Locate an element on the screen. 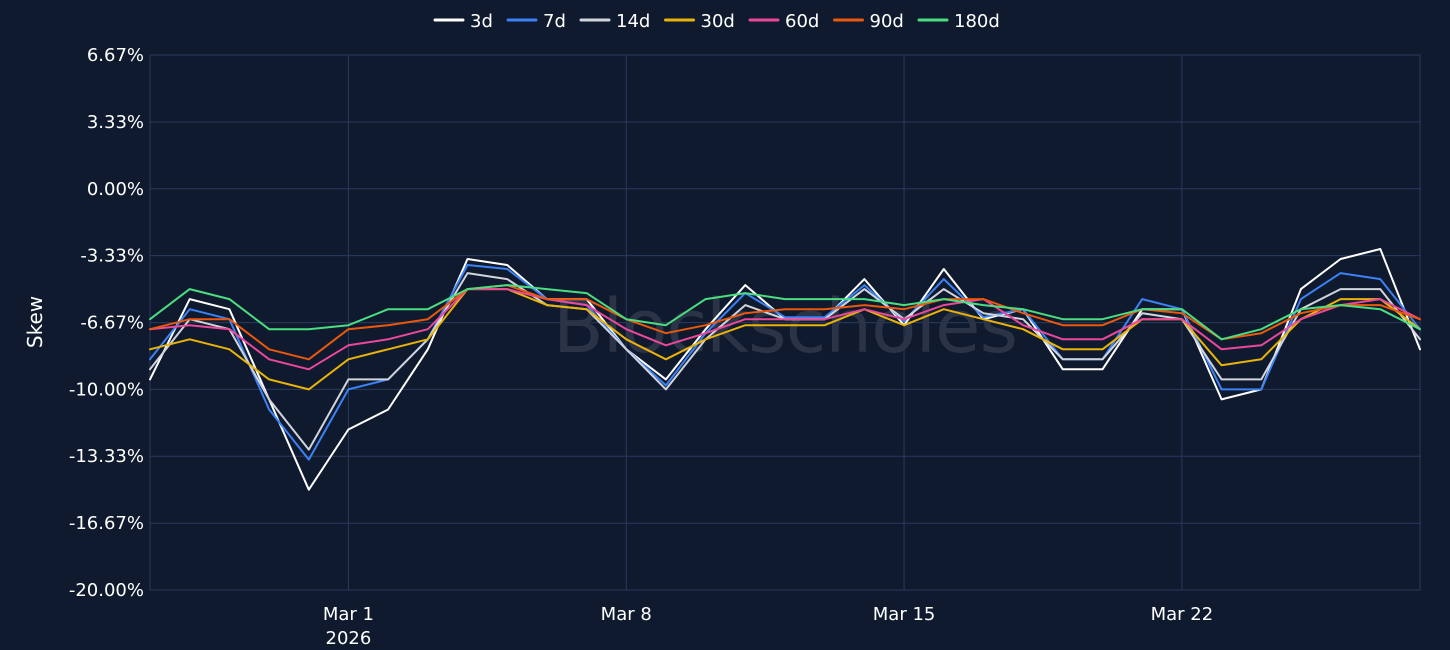 The height and width of the screenshot is (650, 1450). y-tick-label: 3.33% is located at coordinates (115, 122).